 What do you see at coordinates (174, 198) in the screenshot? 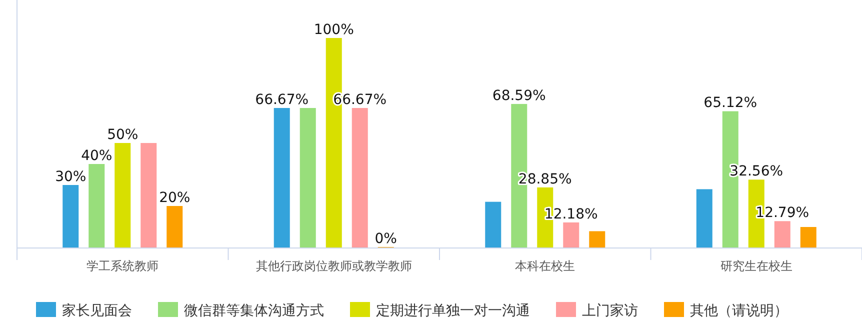
I see `data-label: 20%` at bounding box center [174, 198].